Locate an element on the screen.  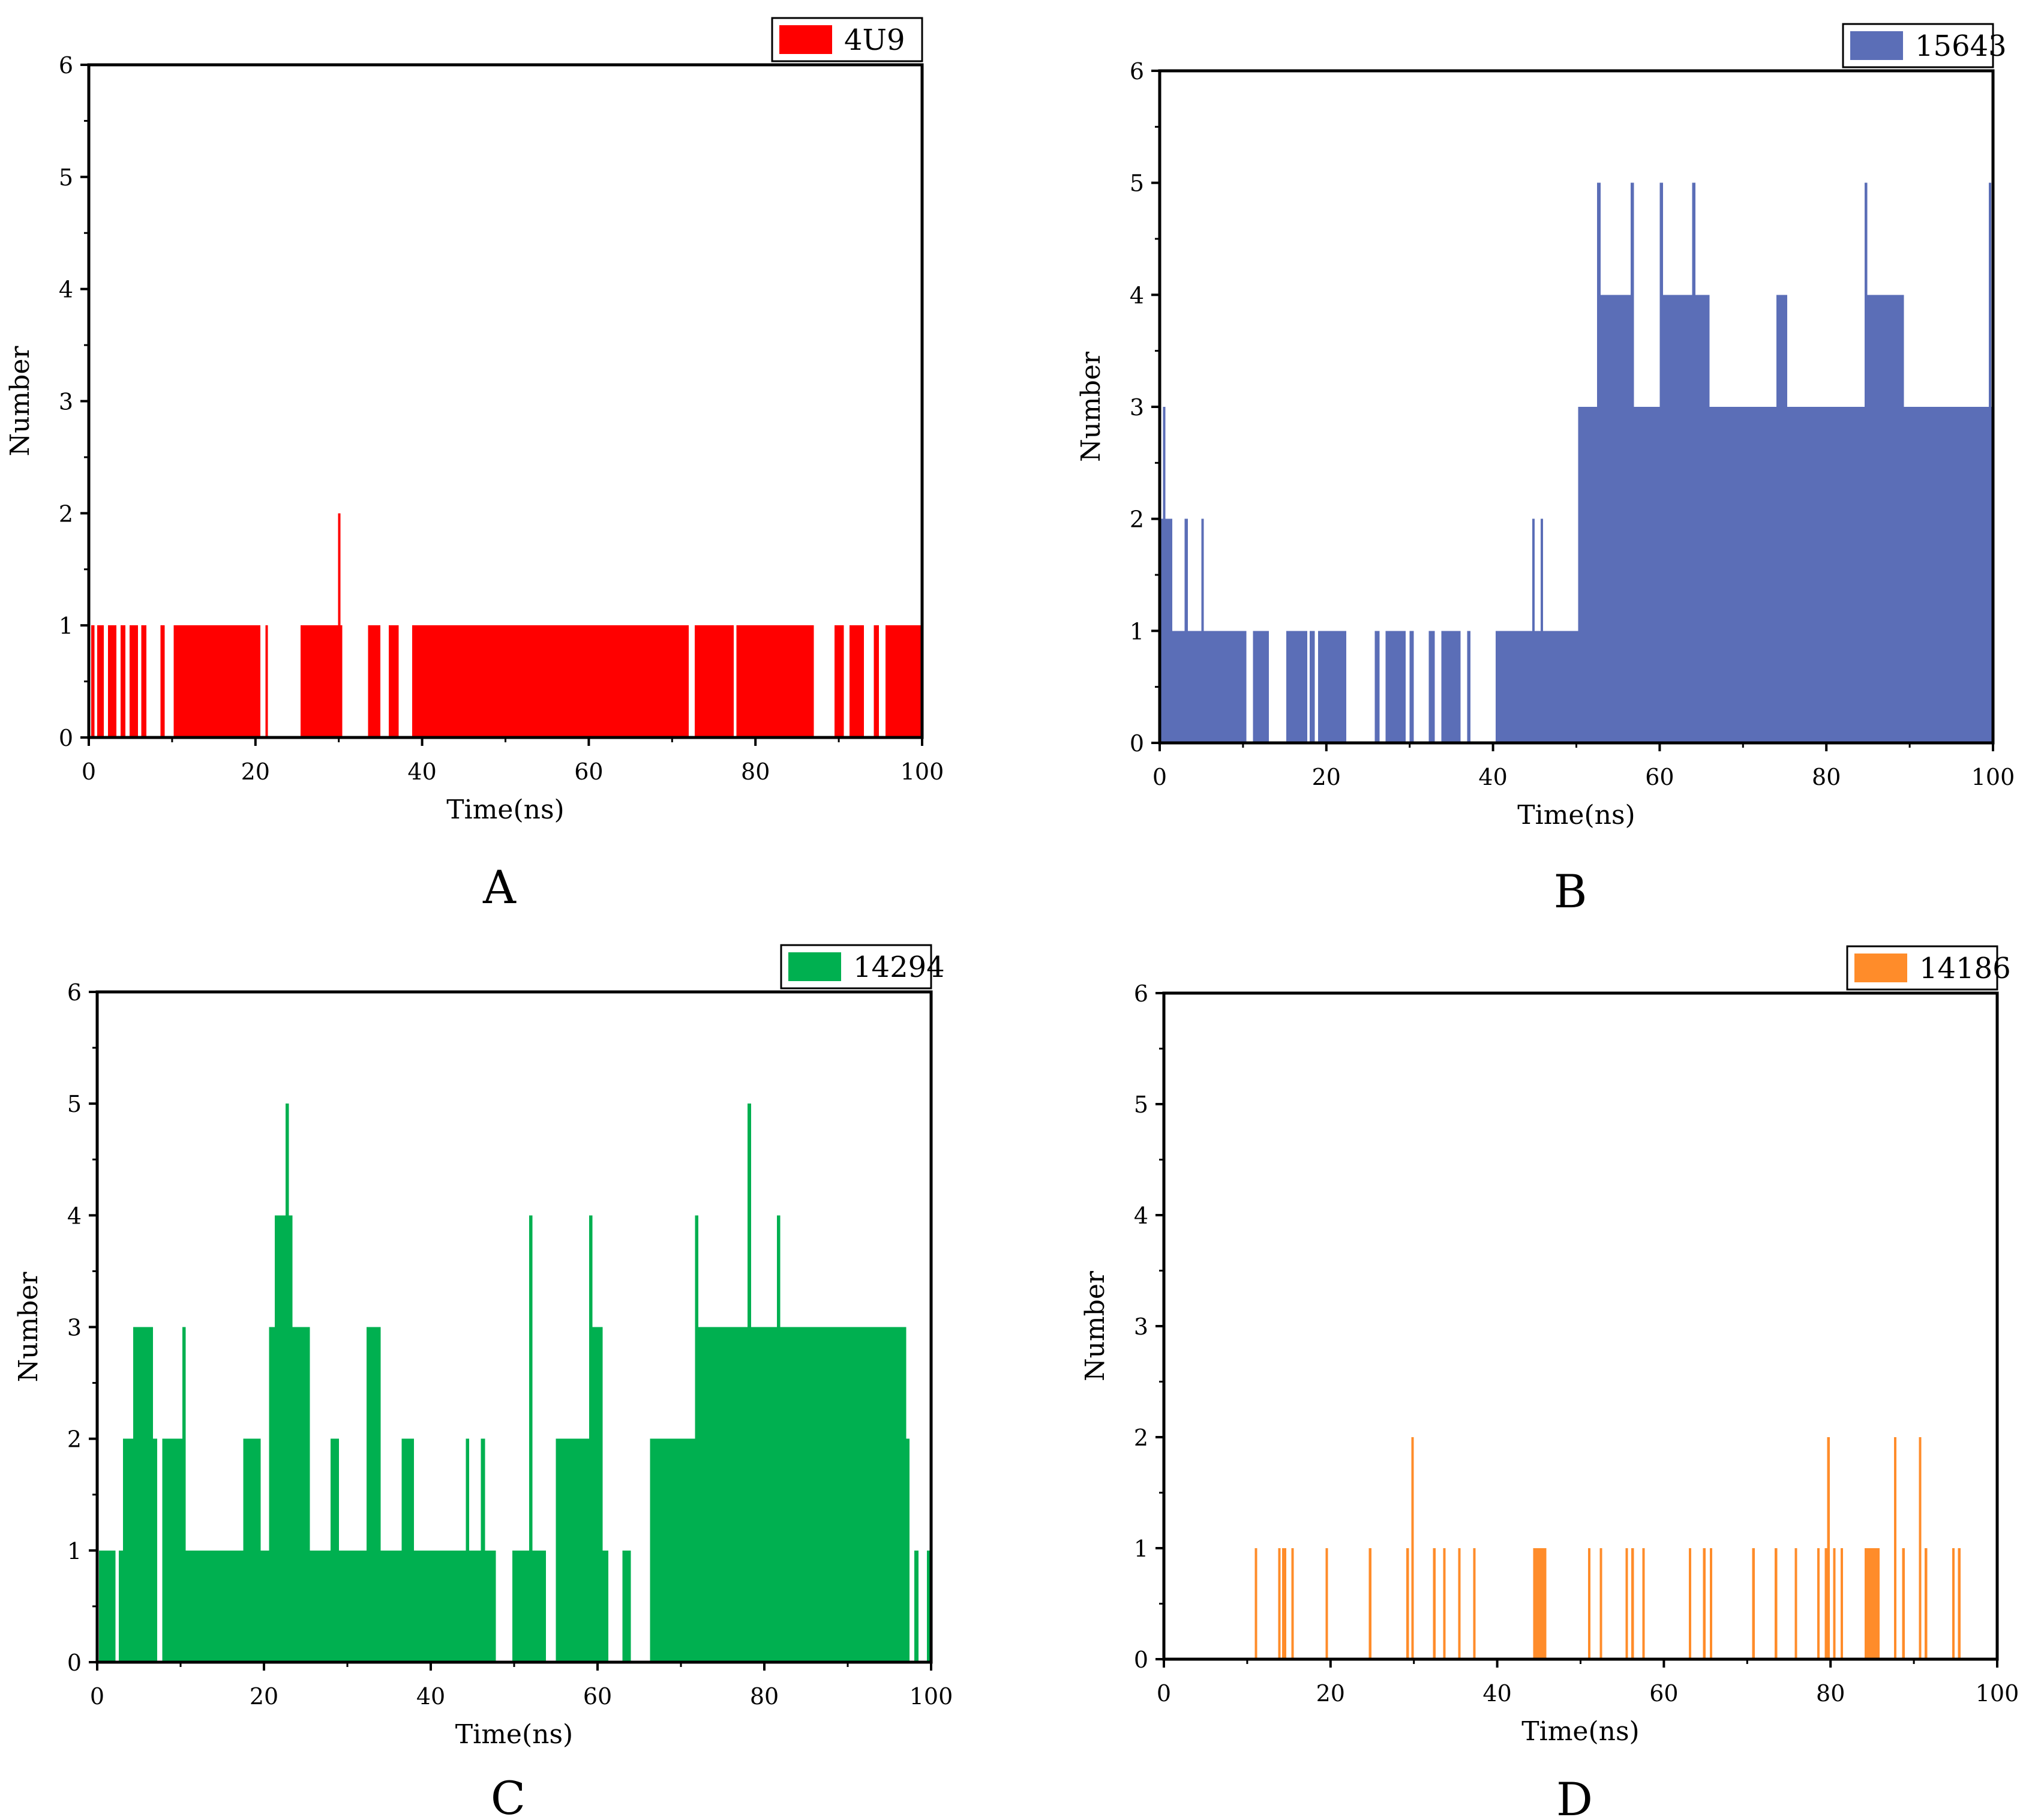
y-tick-label: 6 is located at coordinates (1141, 994).